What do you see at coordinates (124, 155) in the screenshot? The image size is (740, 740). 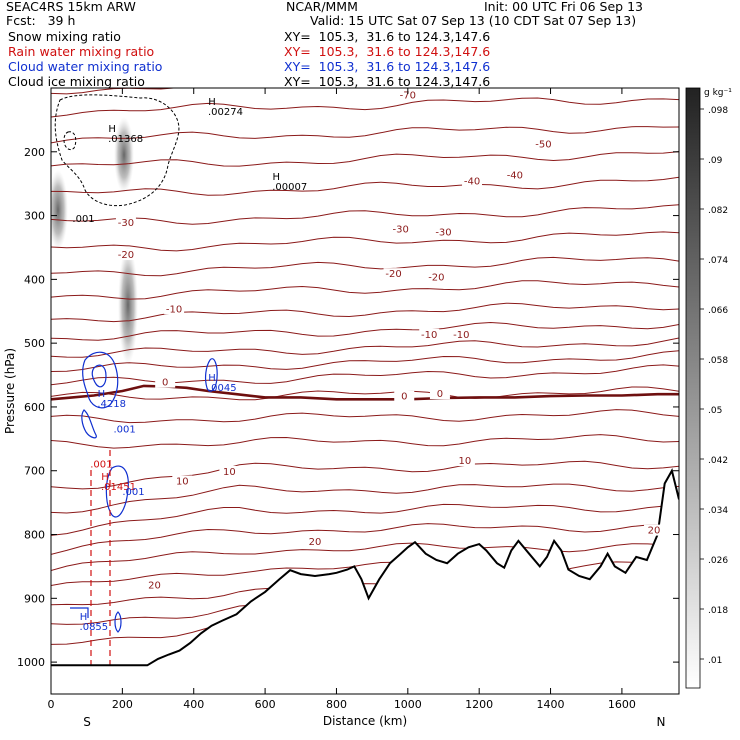 I see `cloud-ice-shade-upper` at bounding box center [124, 155].